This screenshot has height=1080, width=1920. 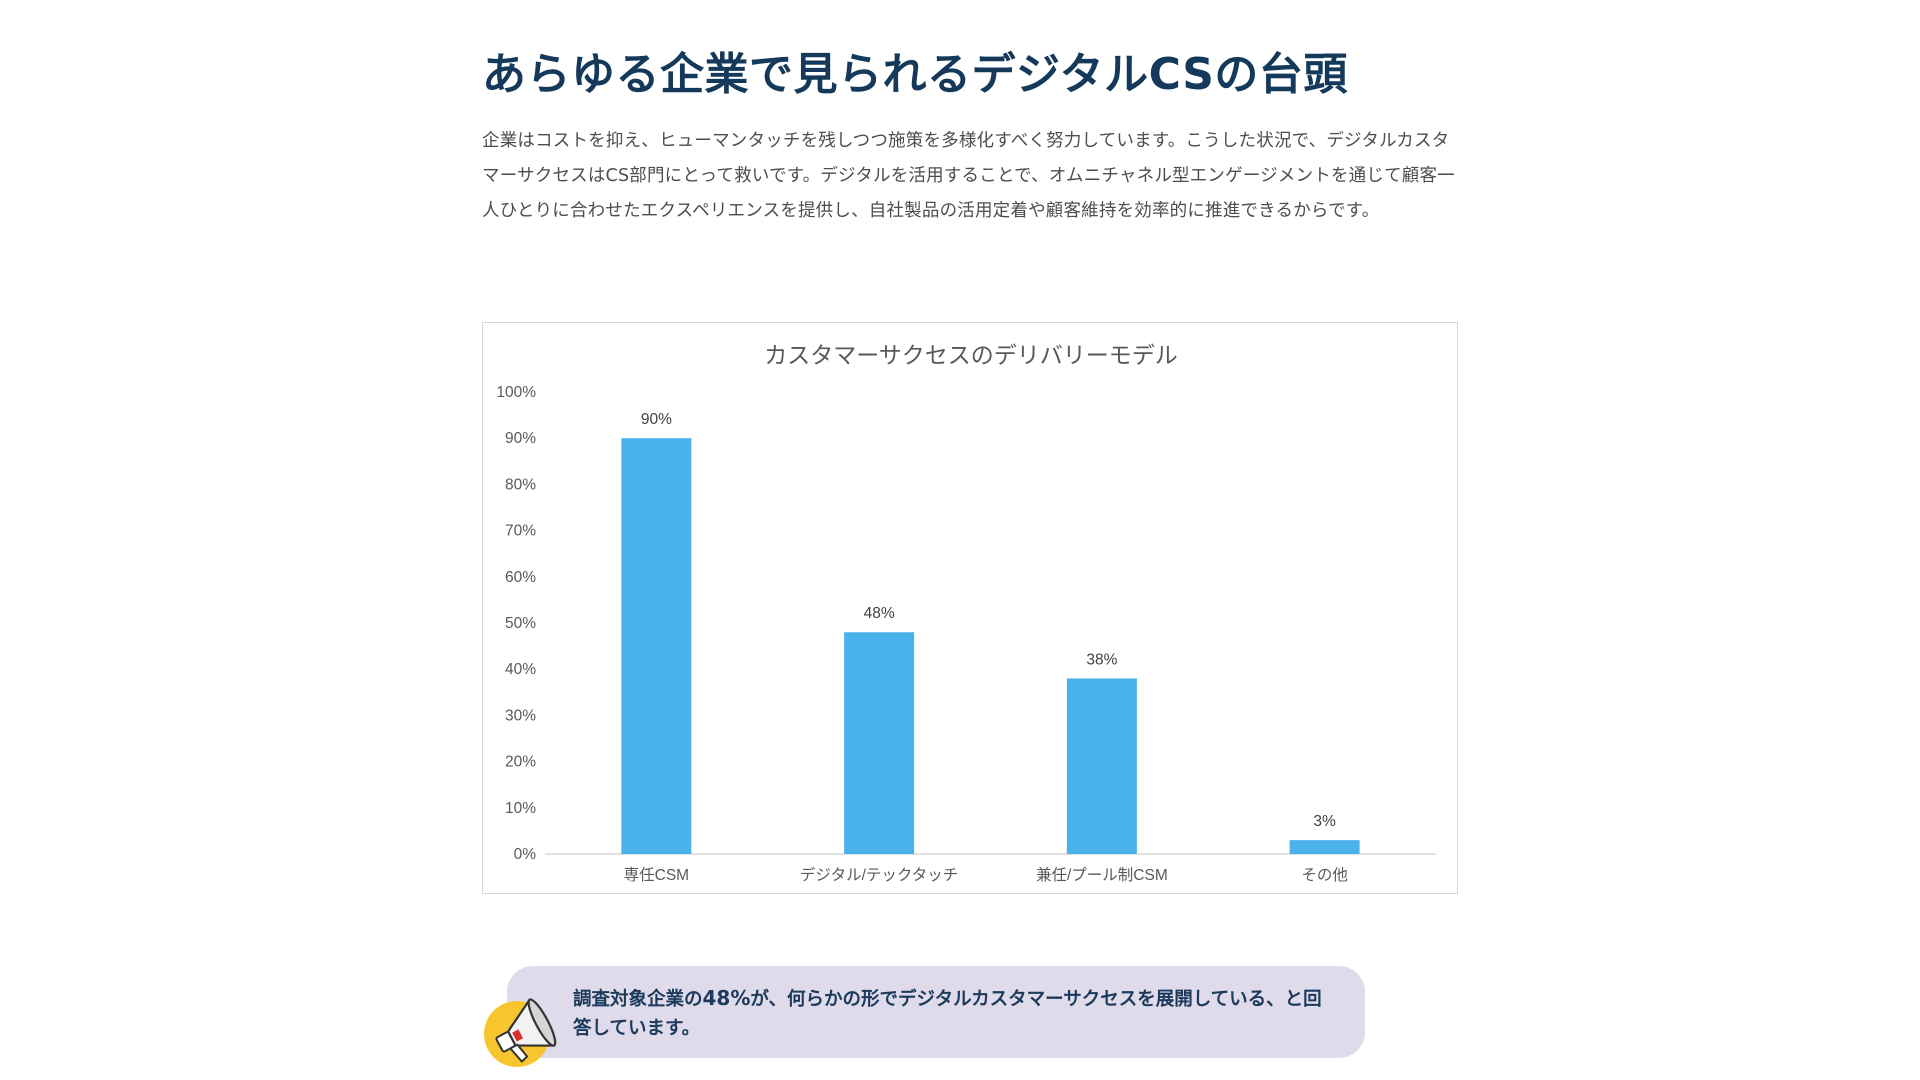 I want to click on y-tick-label: 20%, so click(x=520, y=762).